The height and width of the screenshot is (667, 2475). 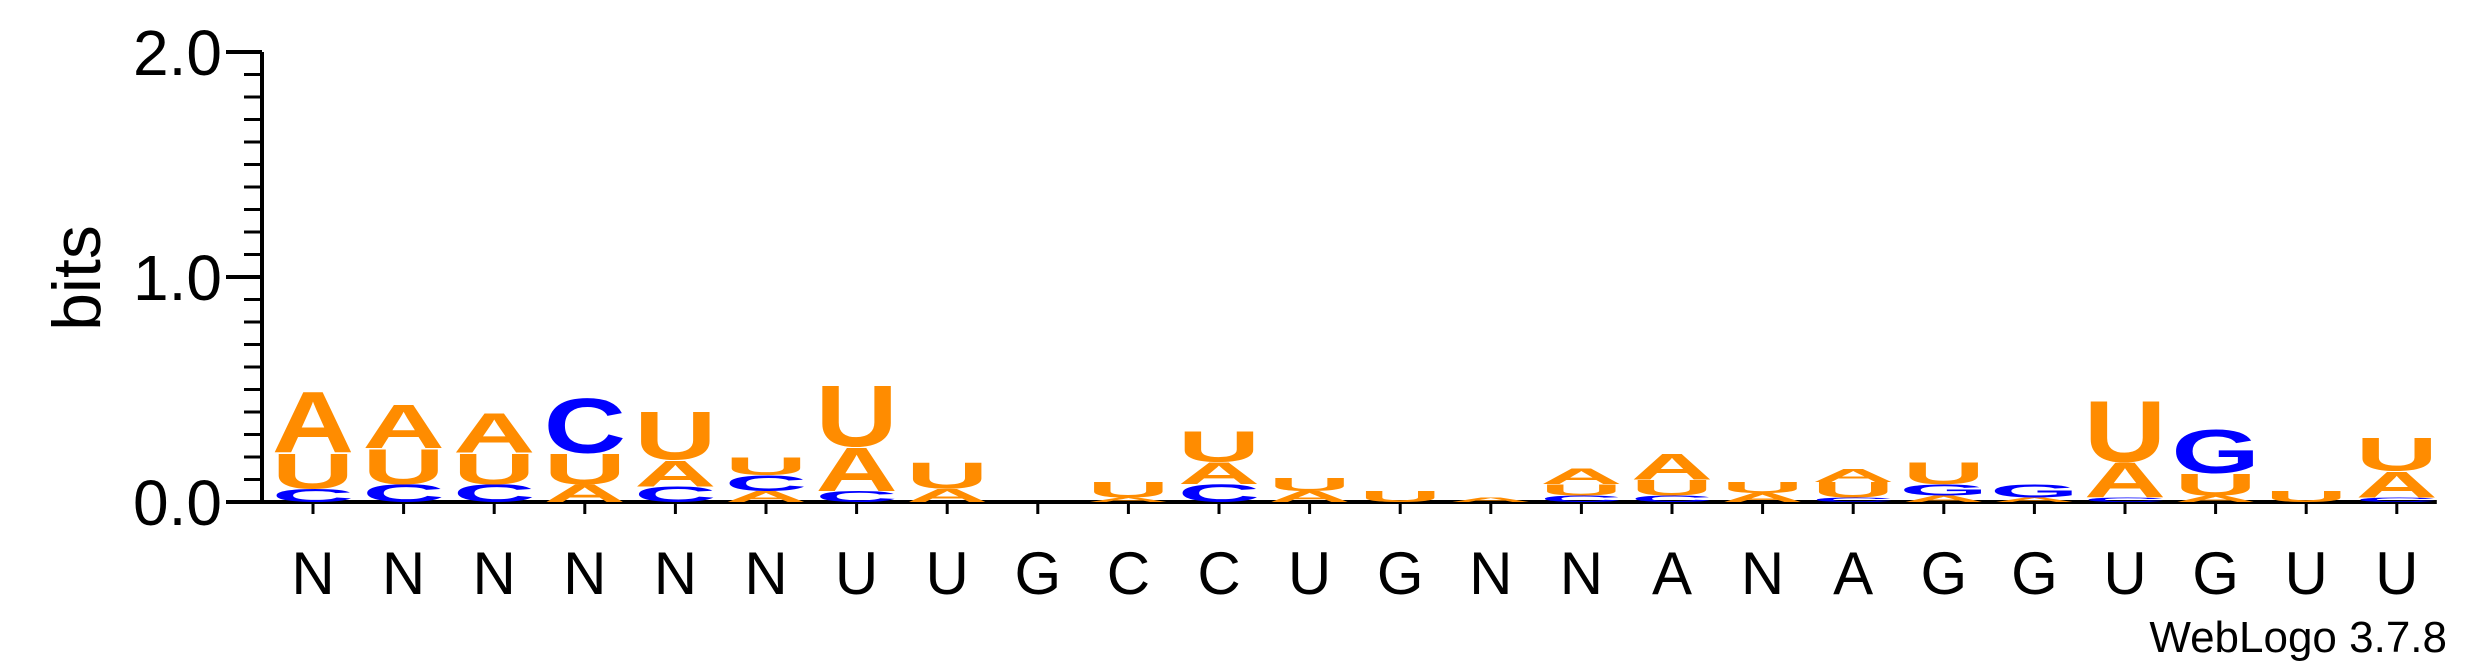 I want to click on weblogo-credit: WebLogo 3.7.8, so click(x=2298, y=637).